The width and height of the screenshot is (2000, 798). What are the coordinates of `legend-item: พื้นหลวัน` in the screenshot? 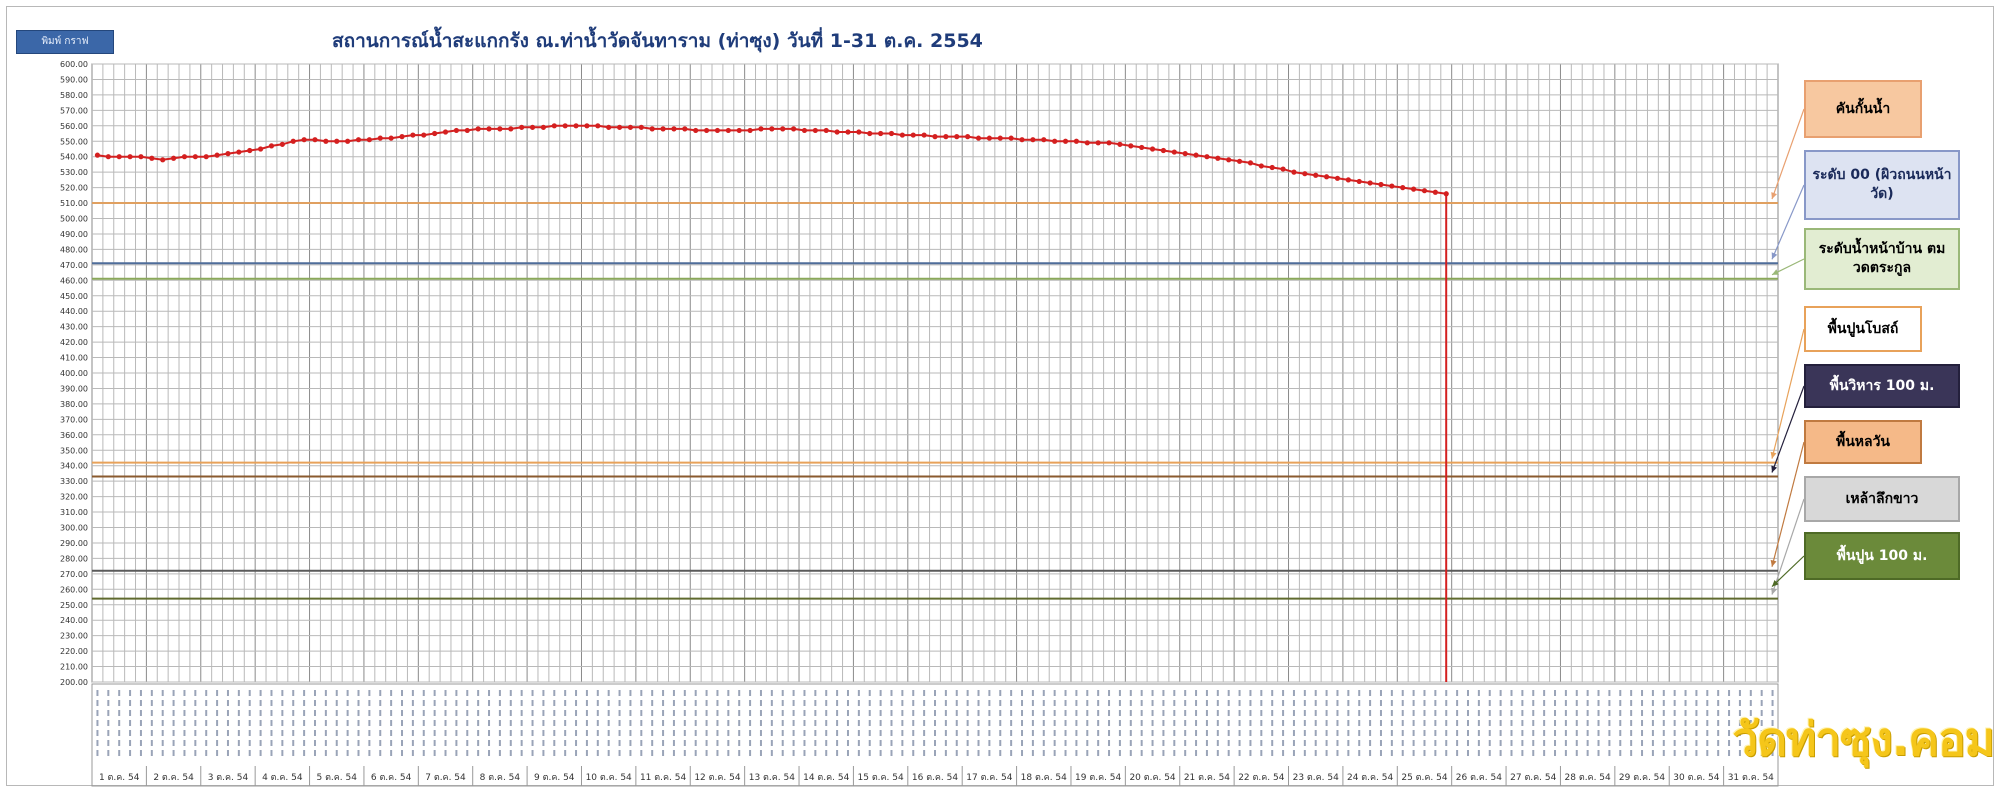 It's located at (1863, 442).